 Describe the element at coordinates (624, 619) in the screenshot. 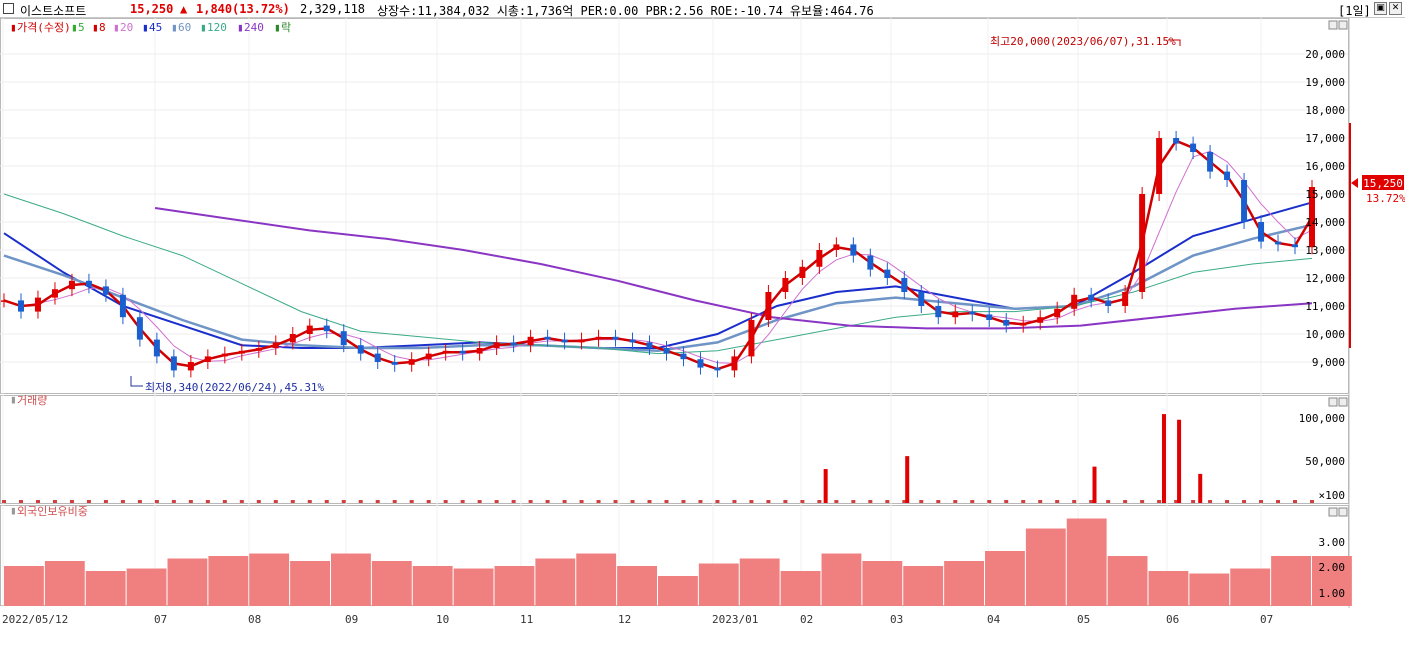

I see `date-tick-label: 12` at that location.